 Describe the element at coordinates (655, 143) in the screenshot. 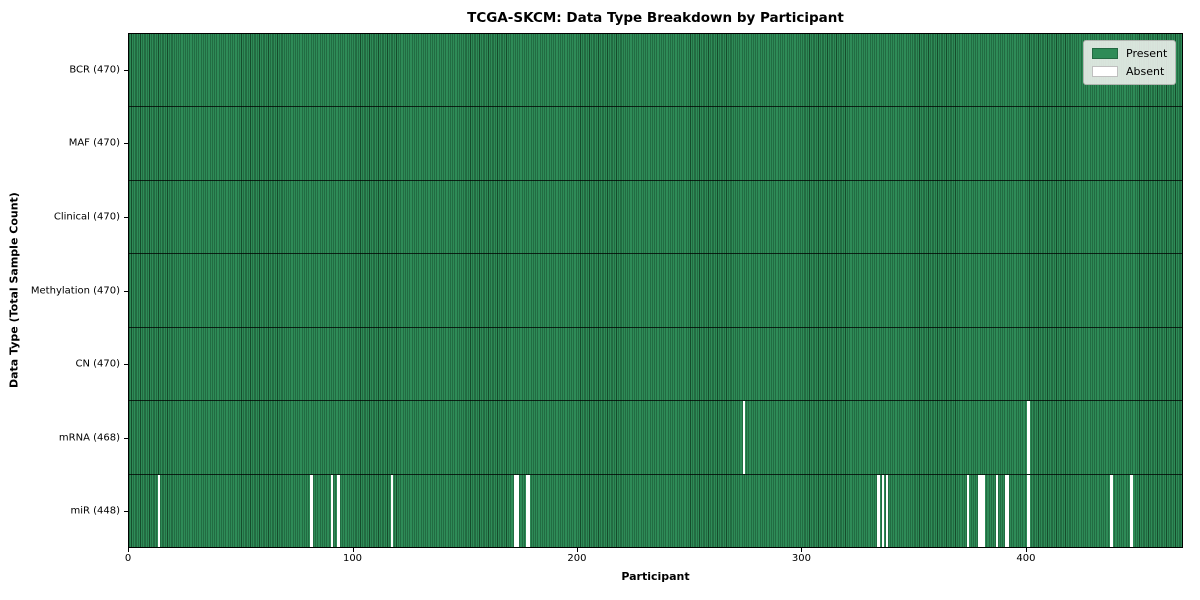

I see `heatmap-row-maf` at that location.